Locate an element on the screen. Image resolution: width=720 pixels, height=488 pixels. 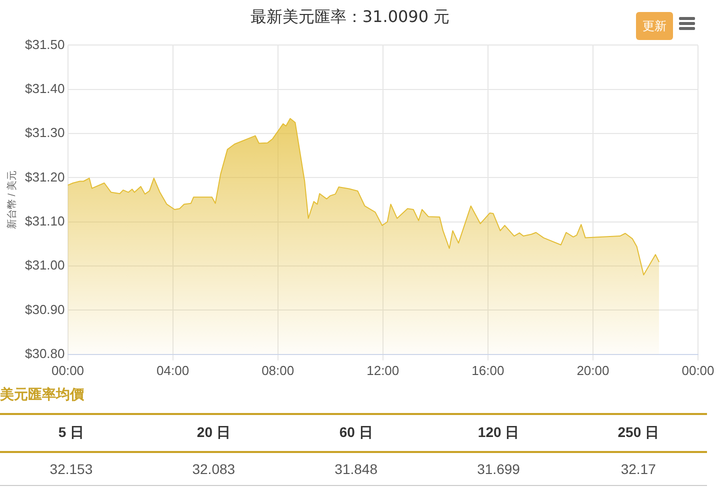
data-label: 32.17 is located at coordinates (638, 469).